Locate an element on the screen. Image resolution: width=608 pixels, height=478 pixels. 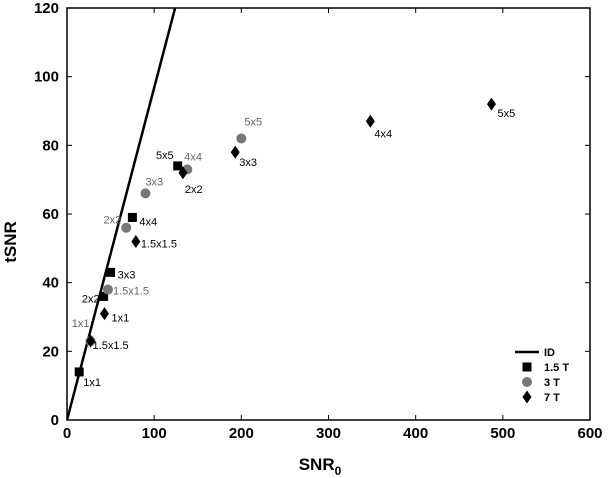
y-tick-label: 60 is located at coordinates (50, 214).